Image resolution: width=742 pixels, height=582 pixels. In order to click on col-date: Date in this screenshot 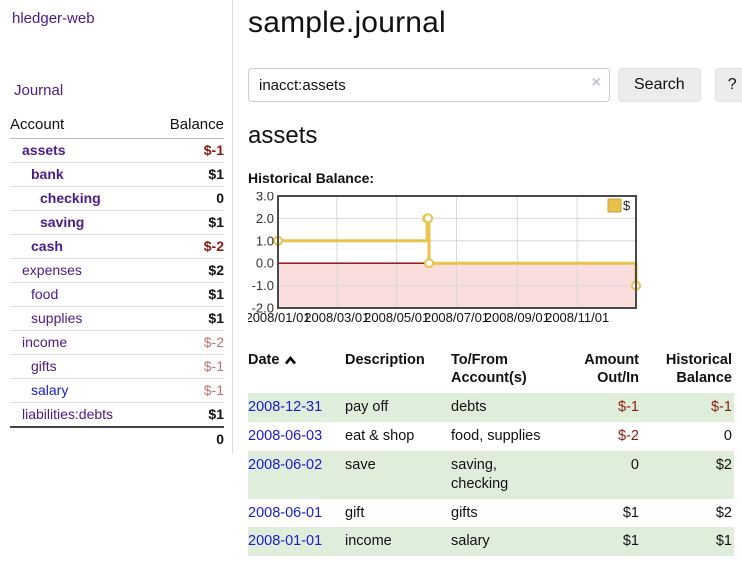, I will do `click(296, 371)`.